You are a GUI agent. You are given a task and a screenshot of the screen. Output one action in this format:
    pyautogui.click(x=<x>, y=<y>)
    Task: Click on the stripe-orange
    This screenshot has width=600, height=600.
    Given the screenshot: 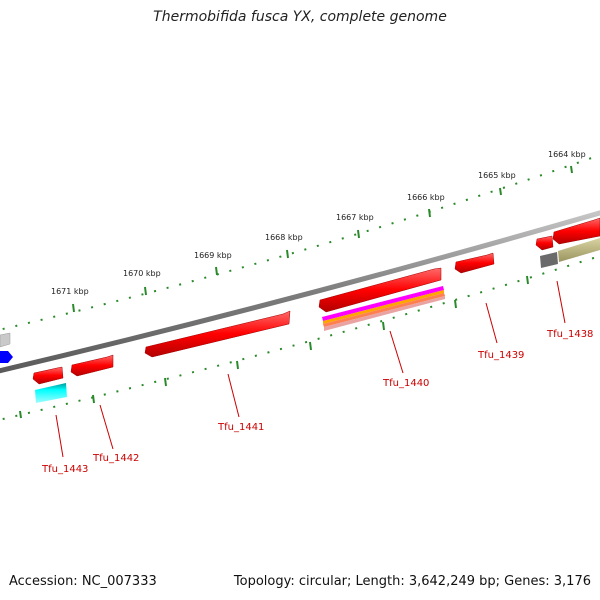 What is the action you would take?
    pyautogui.click(x=383, y=307)
    